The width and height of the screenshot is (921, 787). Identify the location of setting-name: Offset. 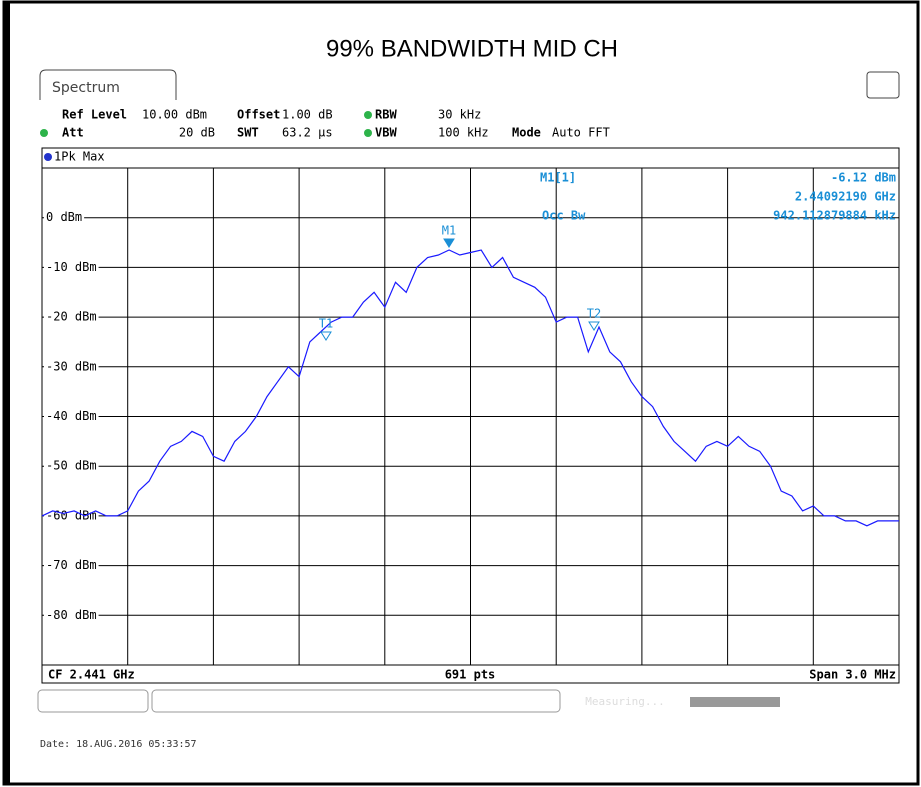
(258, 115).